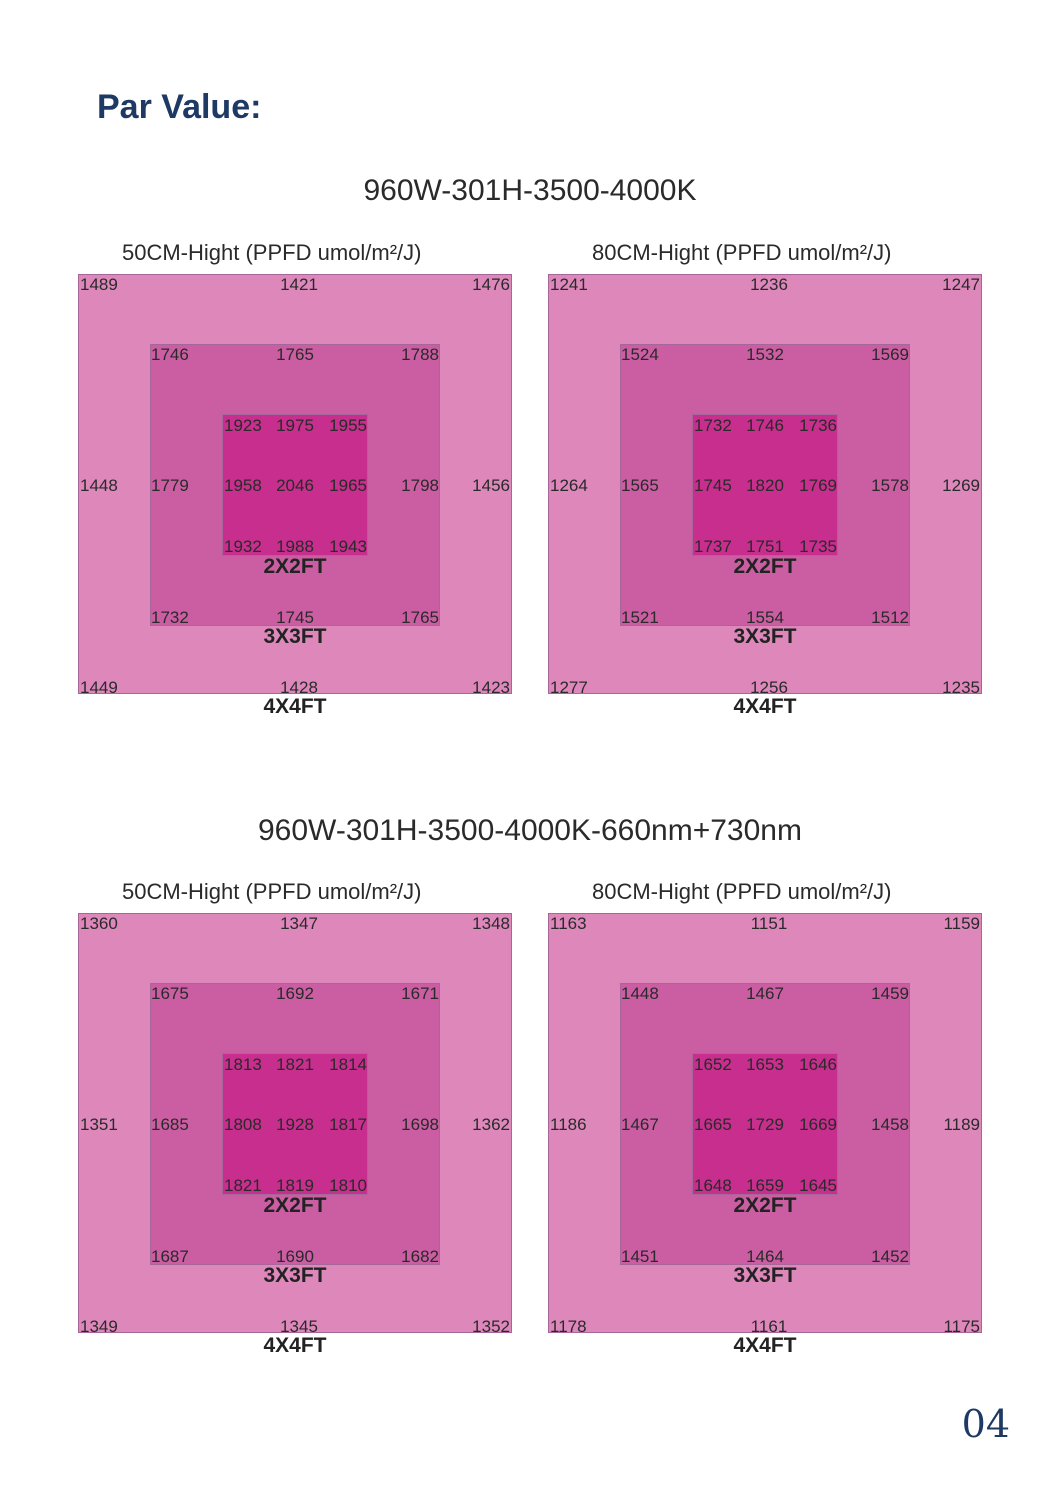 Image resolution: width=1060 pixels, height=1499 pixels. I want to click on inner-value: 1819, so click(295, 1185).